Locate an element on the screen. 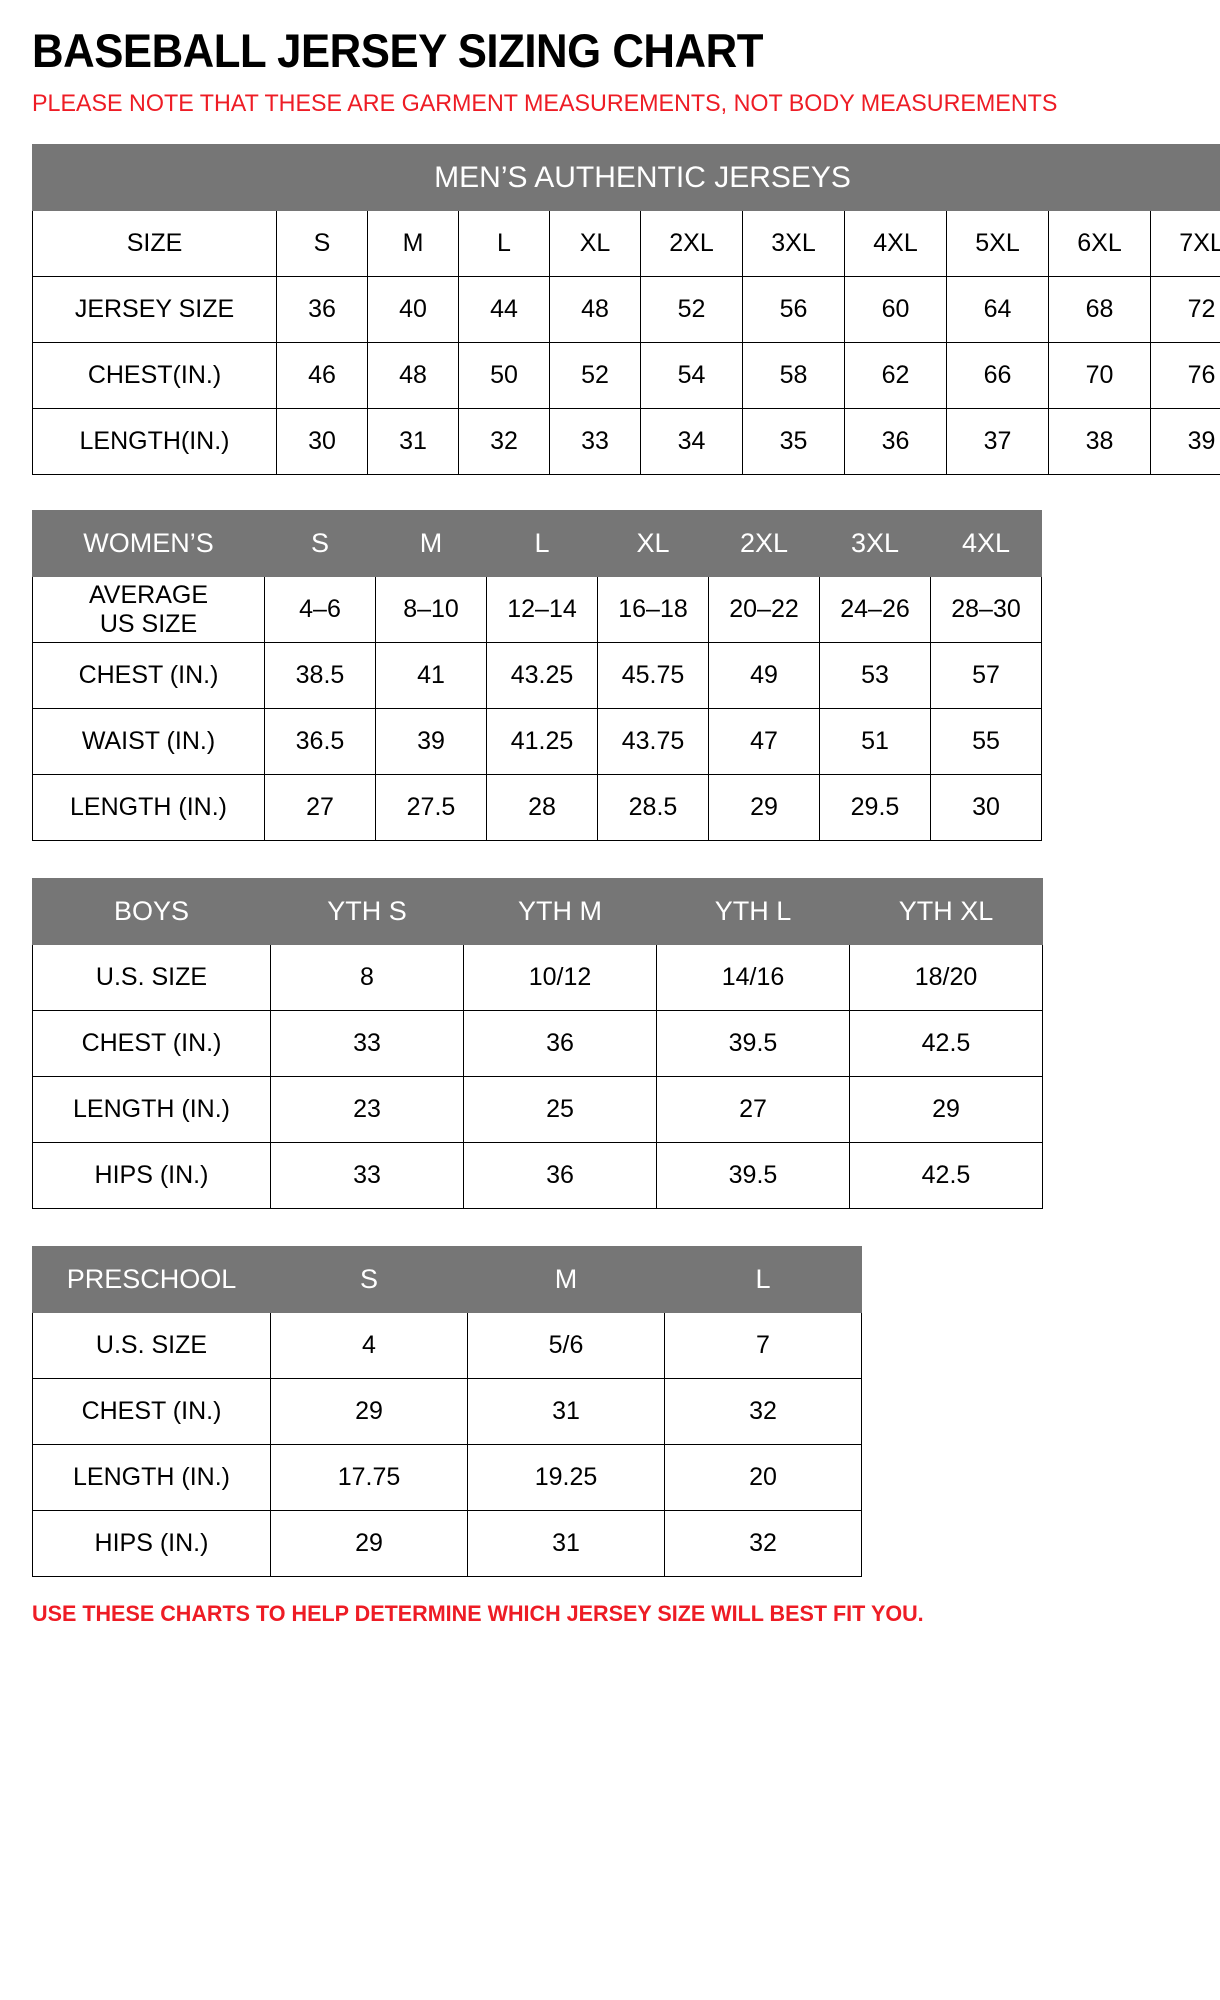 This screenshot has width=1220, height=2000. boys-col-header: YTH S is located at coordinates (367, 912).